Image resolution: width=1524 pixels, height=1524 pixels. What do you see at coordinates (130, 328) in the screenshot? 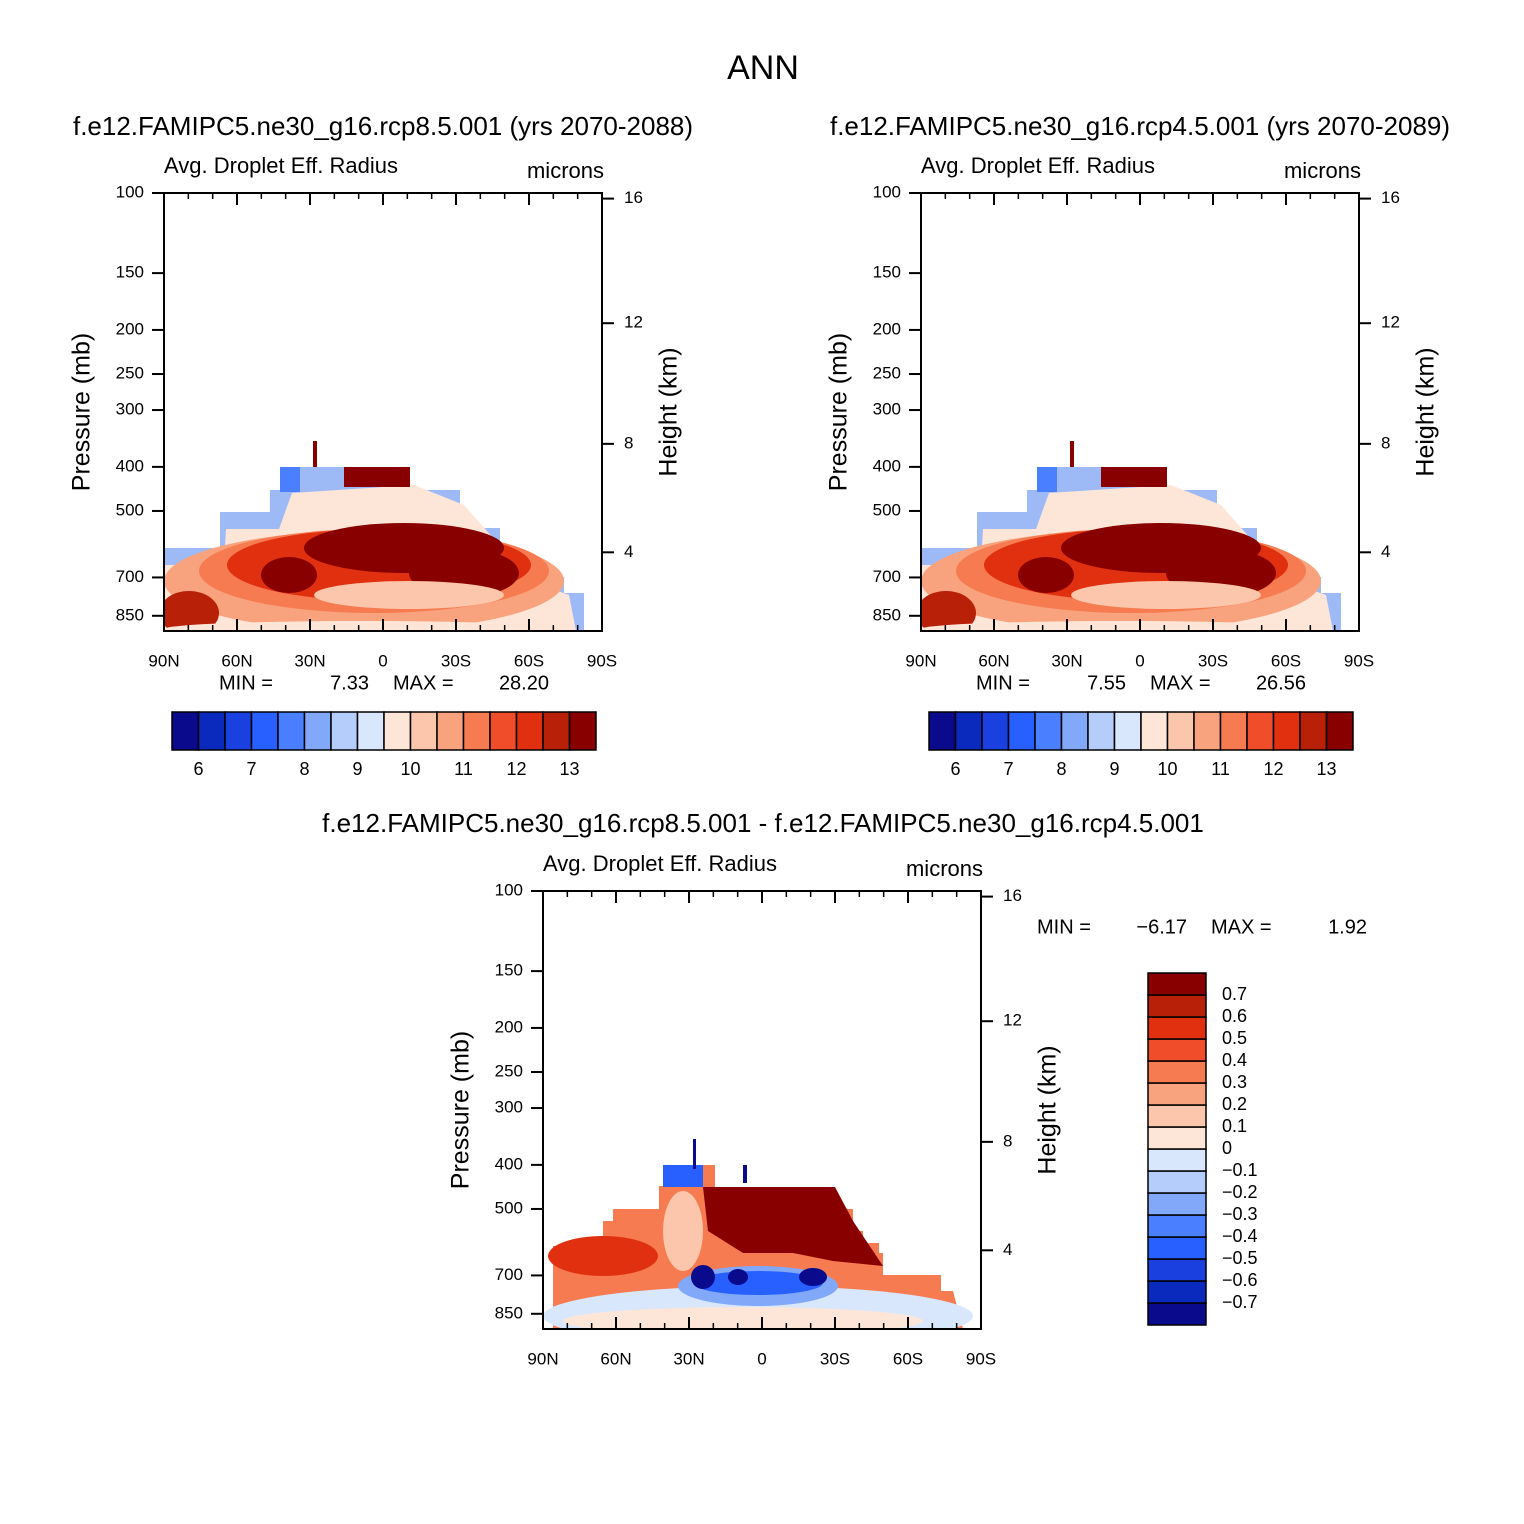
I see `y-tick-label: 200` at bounding box center [130, 328].